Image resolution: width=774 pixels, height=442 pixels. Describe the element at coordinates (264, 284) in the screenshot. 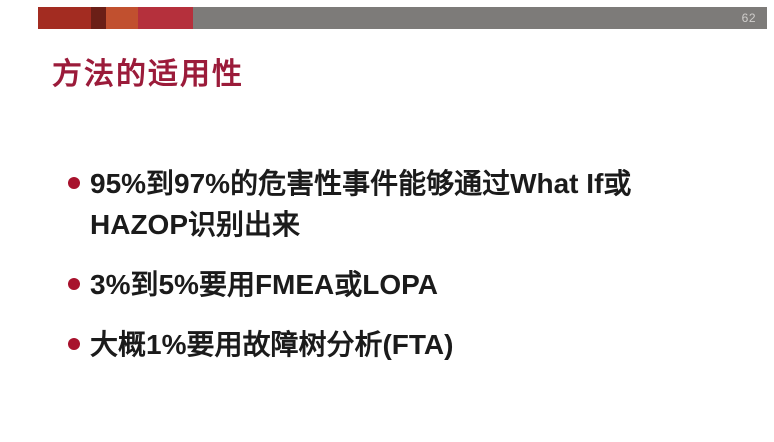

I see `bullet-text: 3%到5%要用FMEA或LOPA` at that location.